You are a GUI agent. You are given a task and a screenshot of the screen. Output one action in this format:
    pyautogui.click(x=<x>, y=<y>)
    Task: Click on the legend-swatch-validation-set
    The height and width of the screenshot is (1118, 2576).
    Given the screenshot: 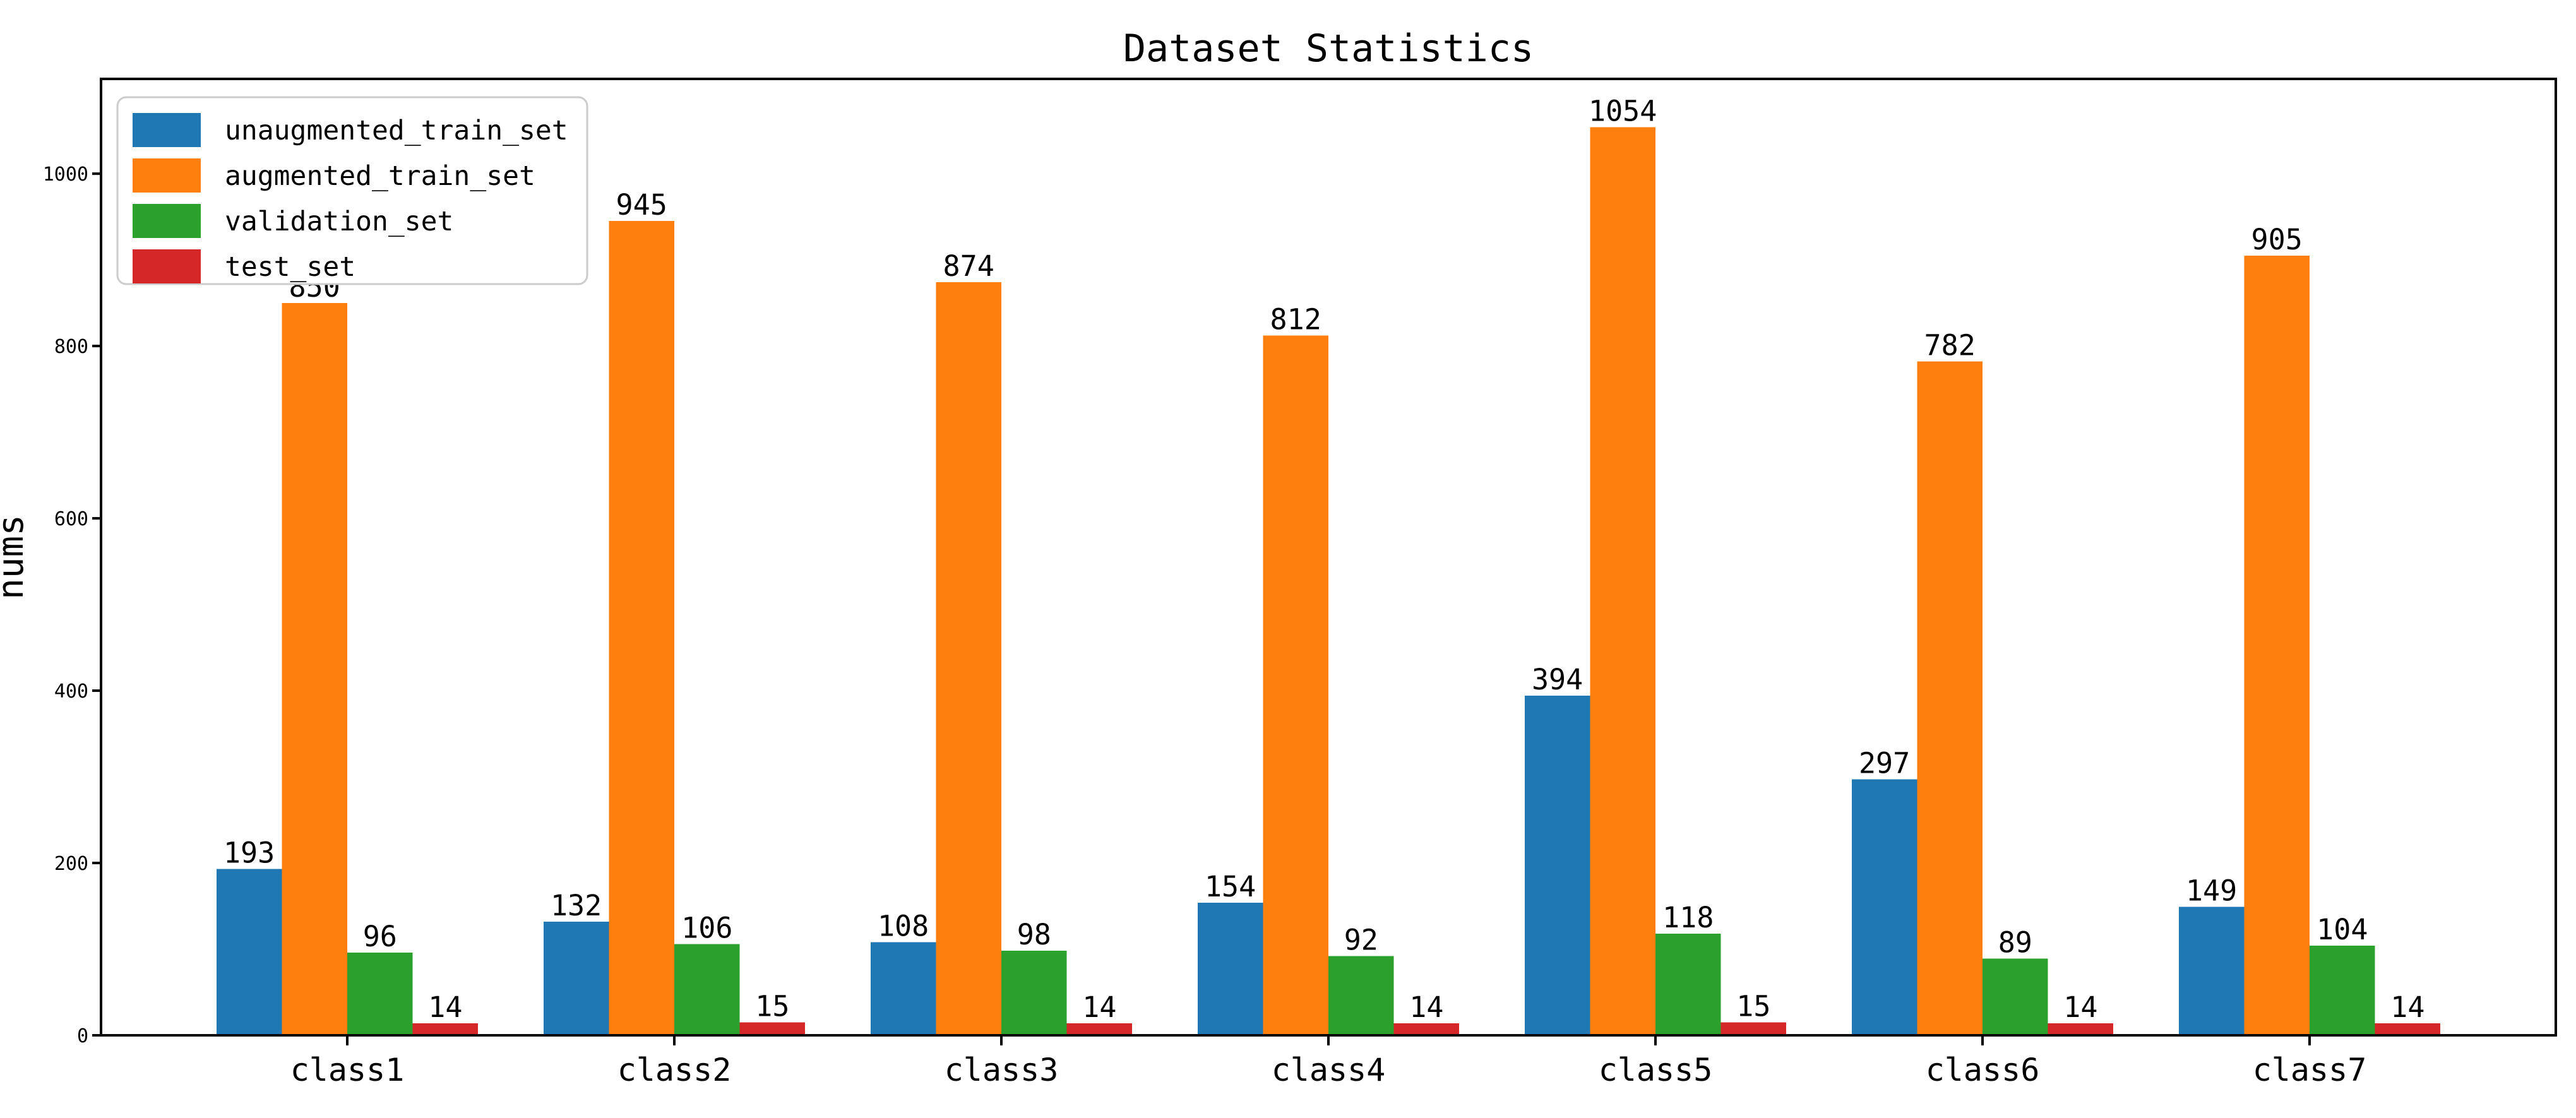 What is the action you would take?
    pyautogui.click(x=167, y=221)
    